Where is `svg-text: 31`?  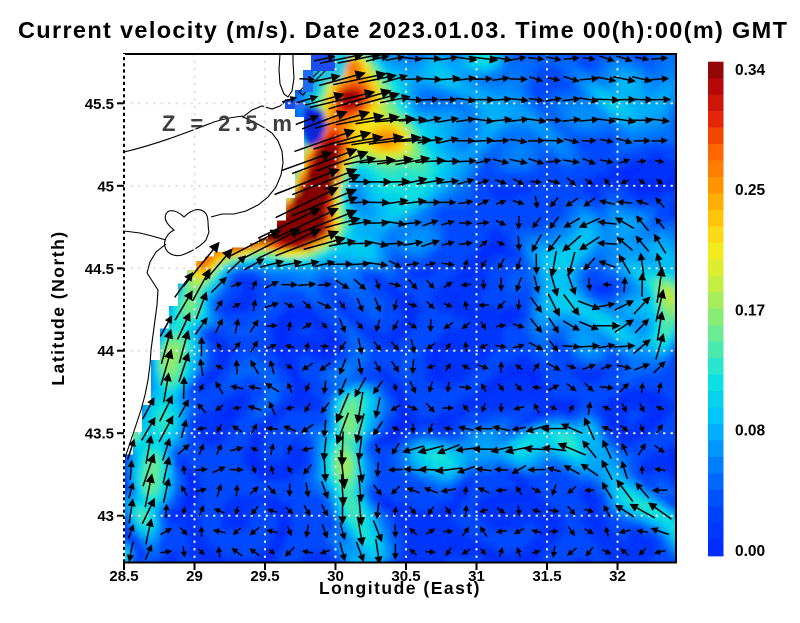
svg-text: 31 is located at coordinates (476, 576).